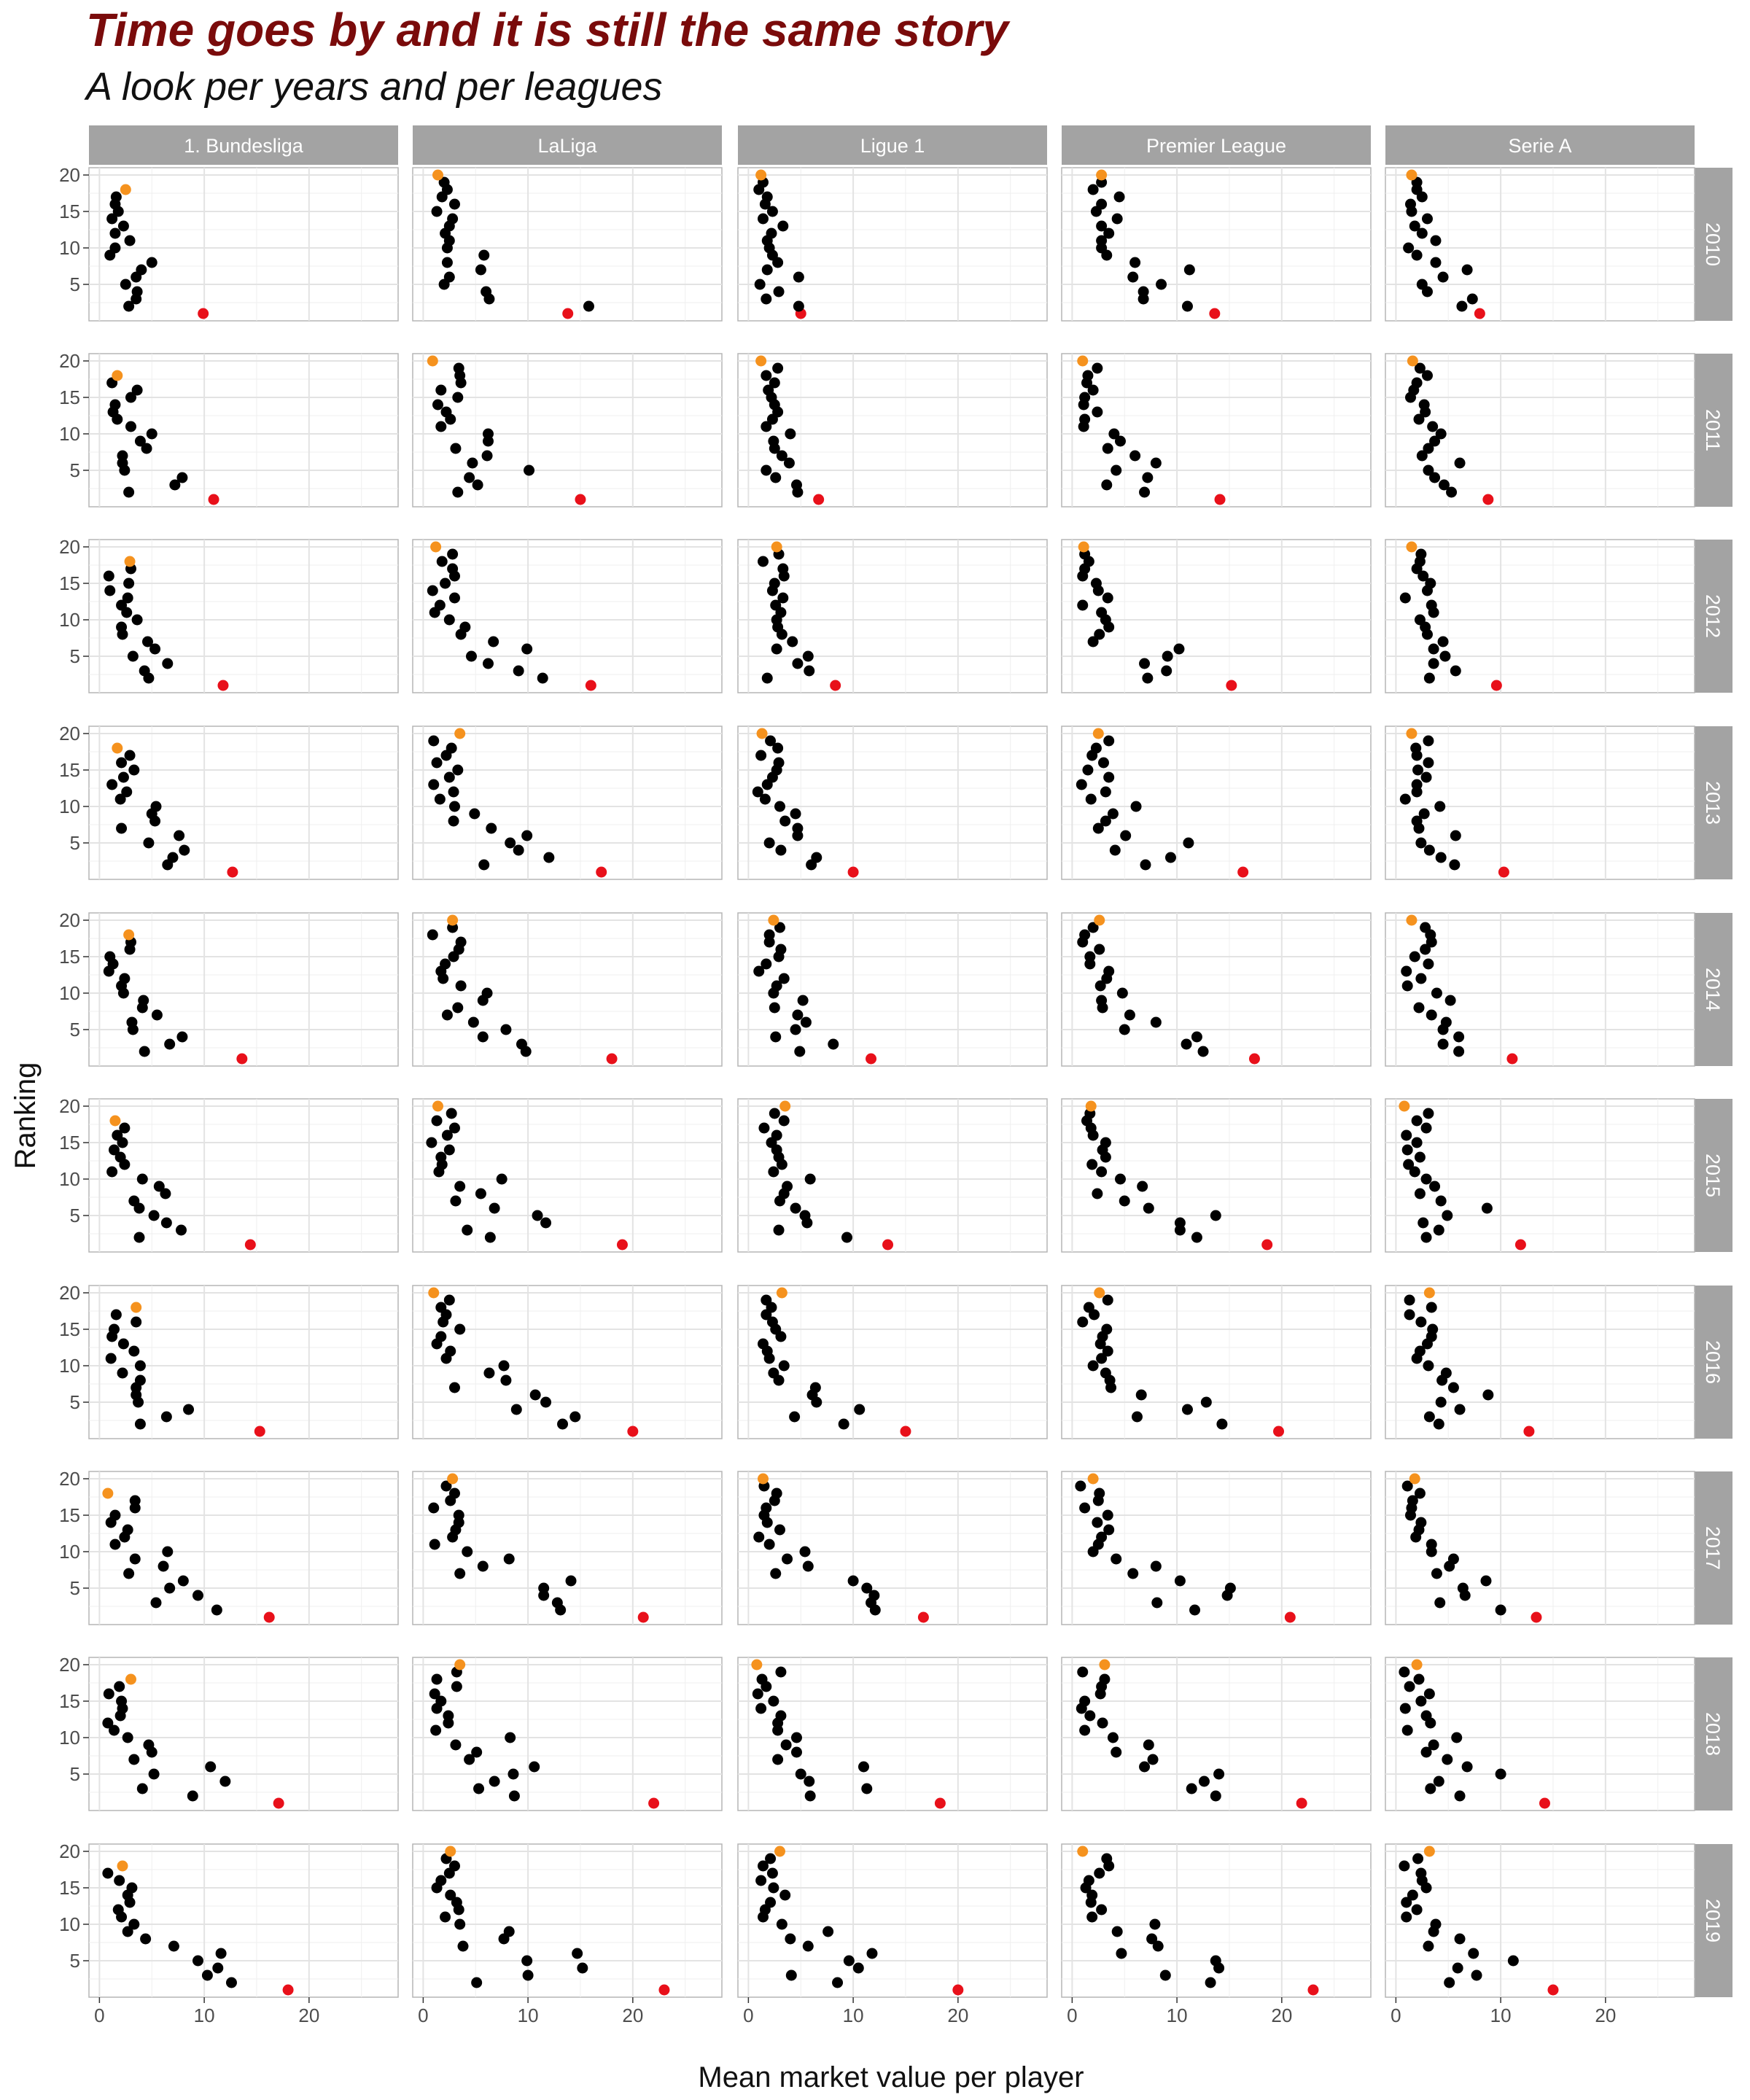 The height and width of the screenshot is (2100, 1750). Describe the element at coordinates (99, 2015) in the screenshot. I see `x-tick-label: 0` at that location.